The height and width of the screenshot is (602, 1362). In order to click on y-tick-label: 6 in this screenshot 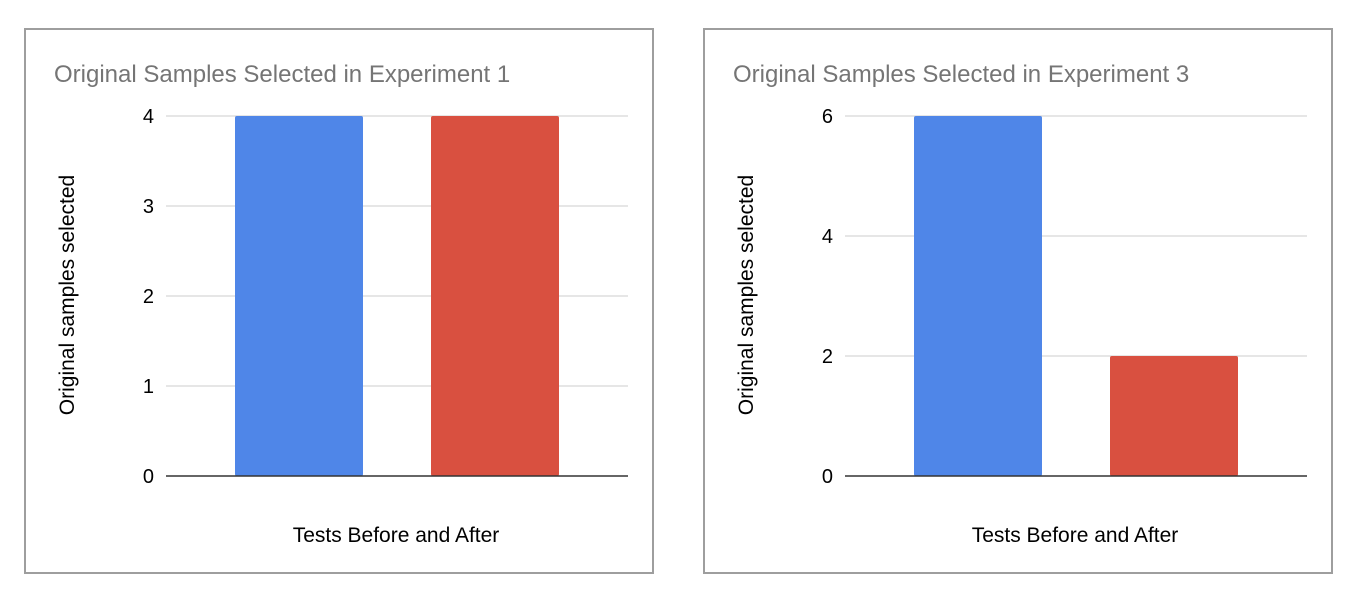, I will do `click(827, 117)`.